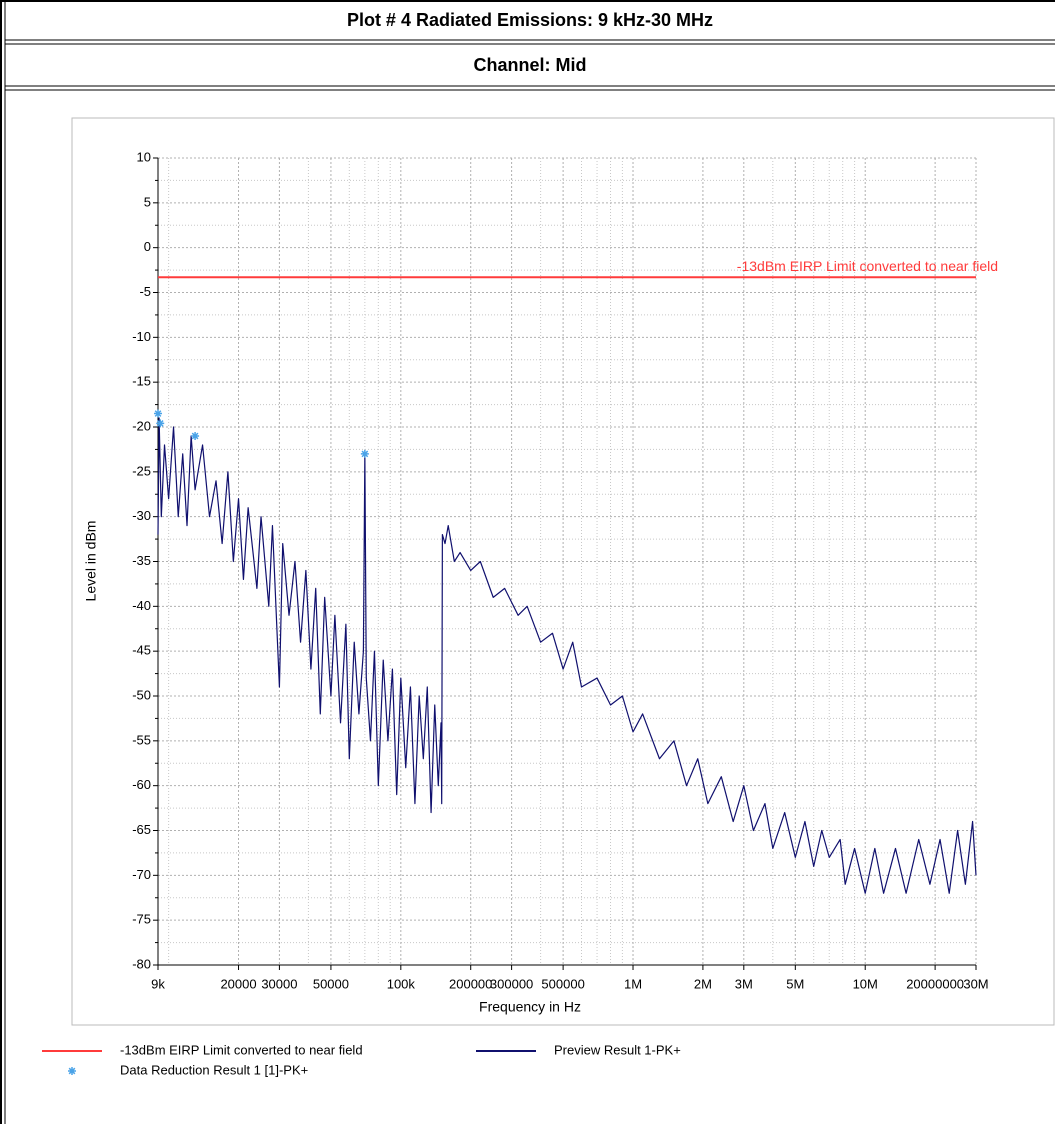 The height and width of the screenshot is (1129, 1055). What do you see at coordinates (141, 919) in the screenshot?
I see `y-tick-label: -75` at bounding box center [141, 919].